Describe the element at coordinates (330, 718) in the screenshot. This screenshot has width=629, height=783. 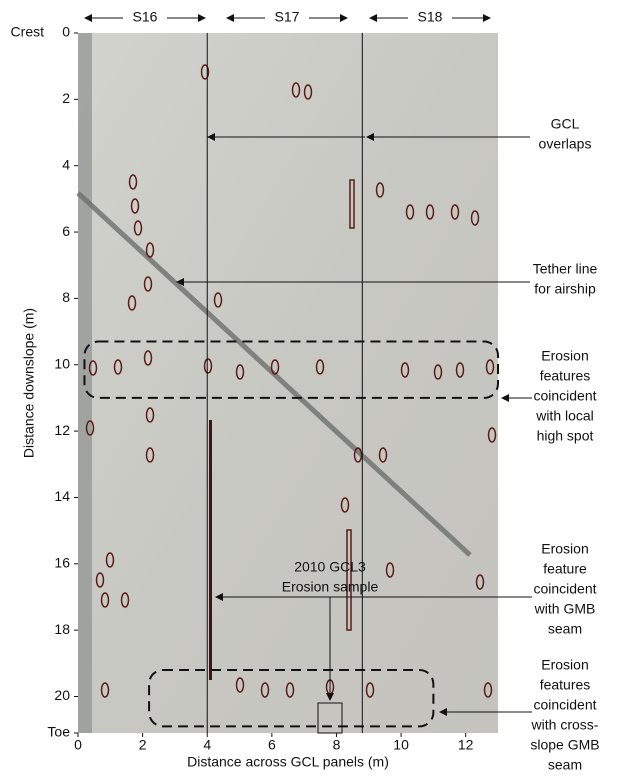
I see `sample-box` at that location.